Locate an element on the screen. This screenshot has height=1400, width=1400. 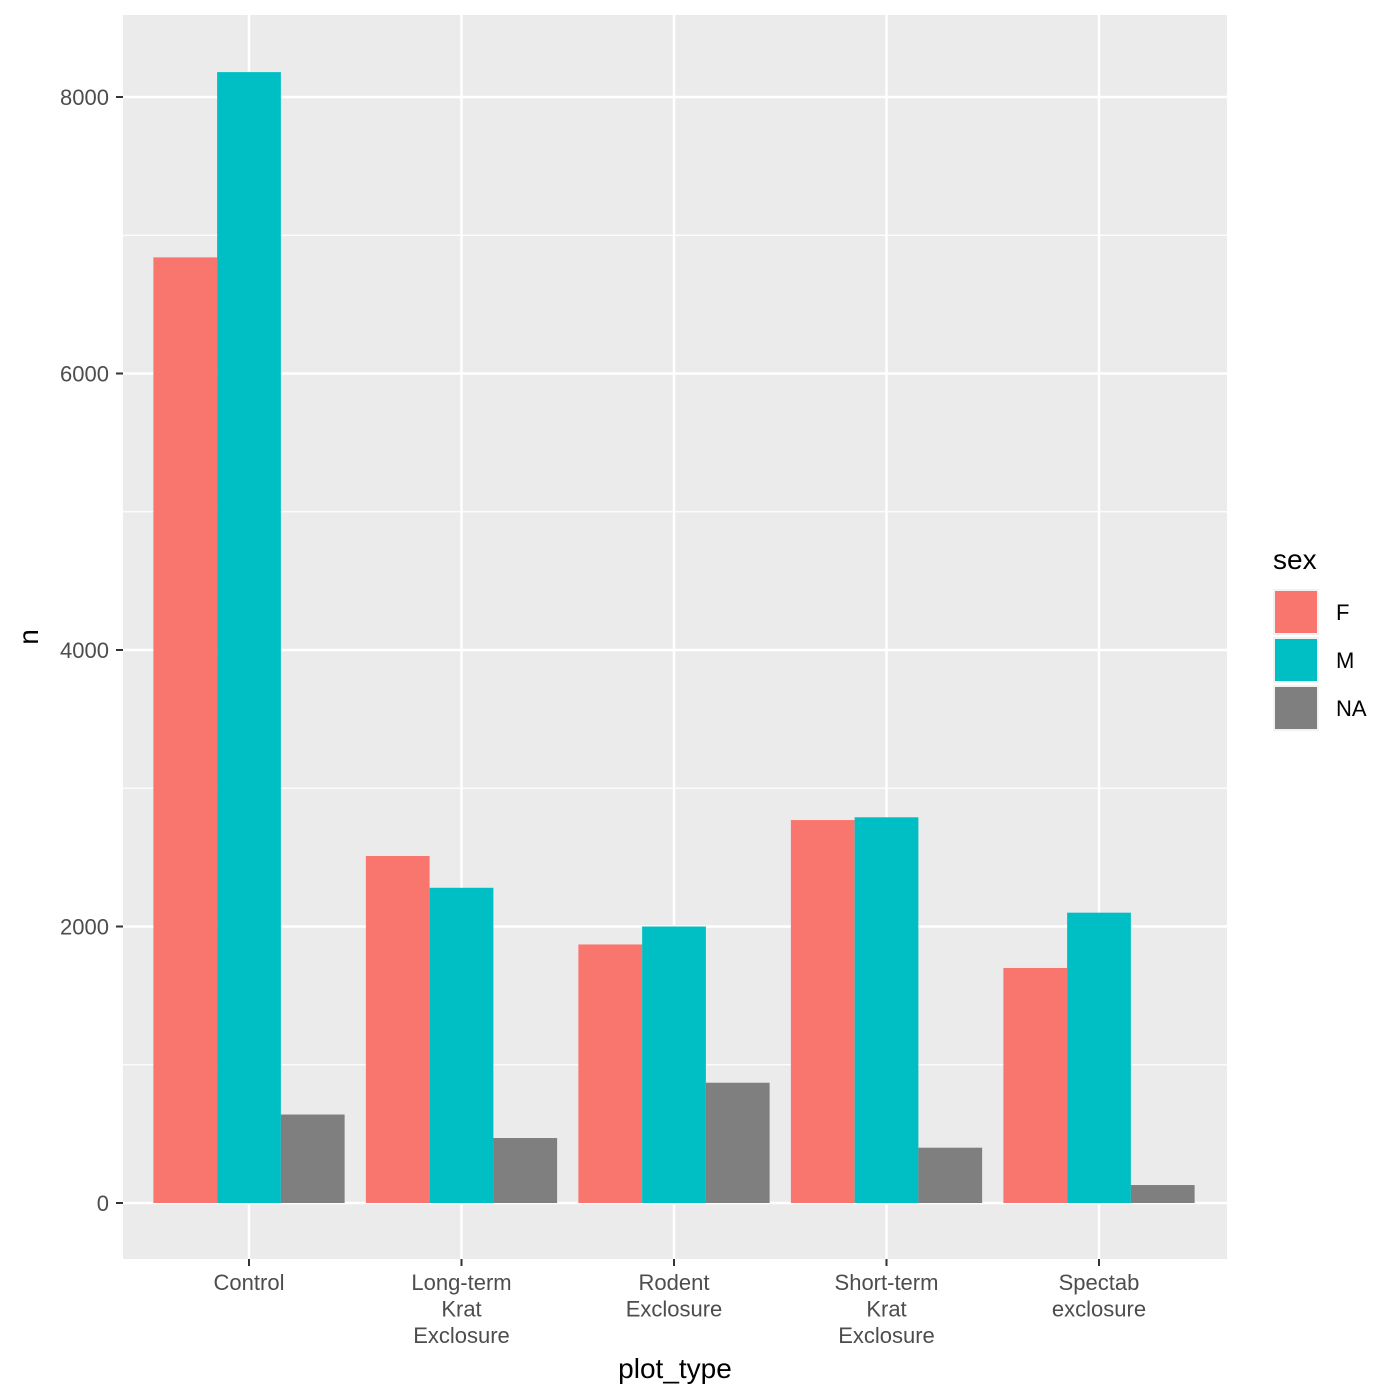
legend-label: F is located at coordinates (1342, 612).